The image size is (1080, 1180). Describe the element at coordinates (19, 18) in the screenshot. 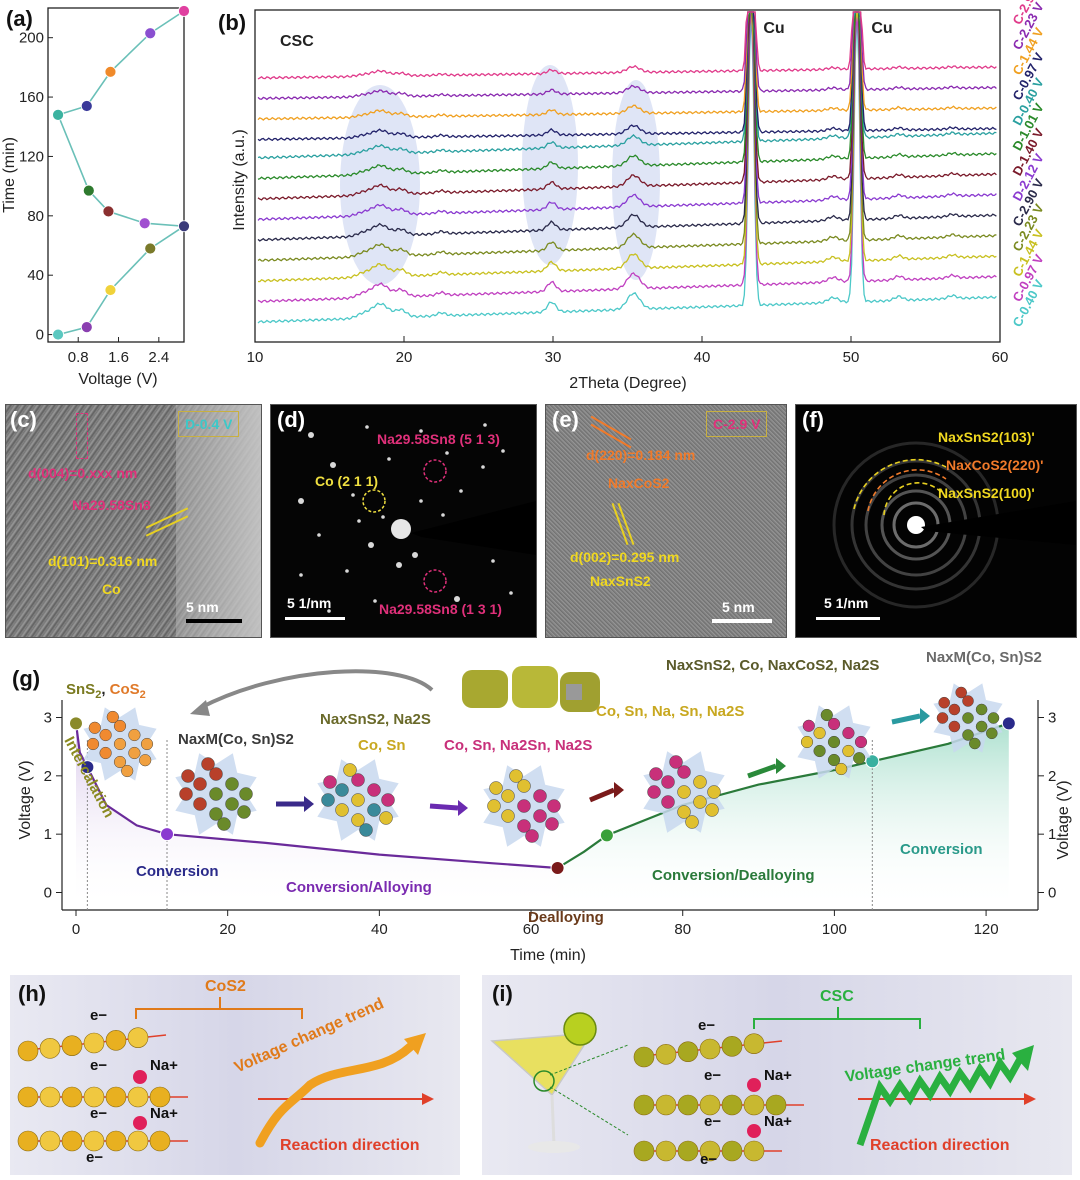

I see `panel-label-a: (a)` at that location.